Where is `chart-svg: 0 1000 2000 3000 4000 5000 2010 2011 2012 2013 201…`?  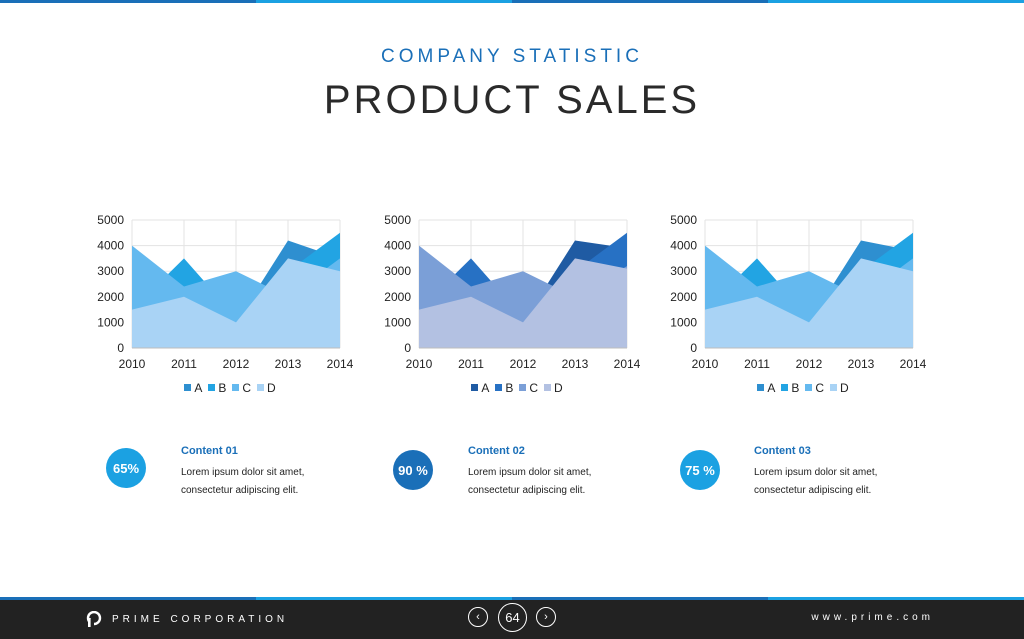 chart-svg: 0 1000 2000 3000 4000 5000 2010 2011 2012 2013 201… is located at coordinates (512, 292).